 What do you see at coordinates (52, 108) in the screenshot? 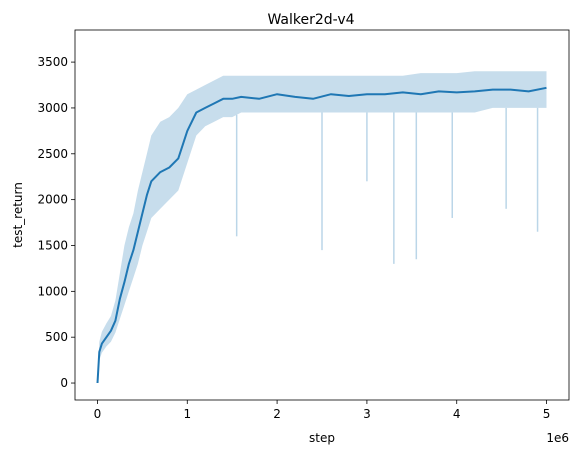
I see `y-tick-label: 3000` at bounding box center [52, 108].